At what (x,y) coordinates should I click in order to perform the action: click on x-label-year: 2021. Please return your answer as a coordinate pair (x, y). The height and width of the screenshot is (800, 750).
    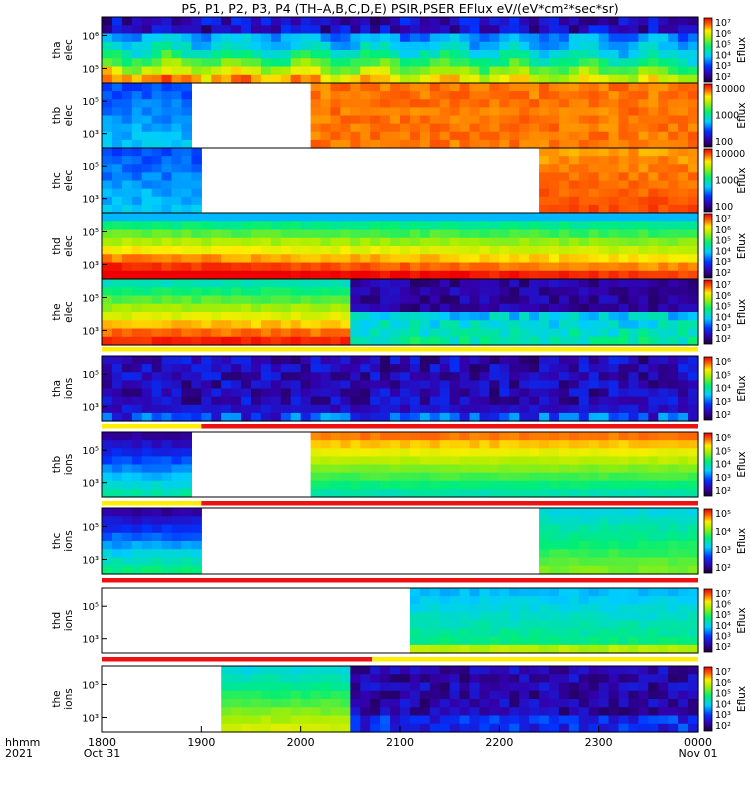
    Looking at the image, I should click on (19, 753).